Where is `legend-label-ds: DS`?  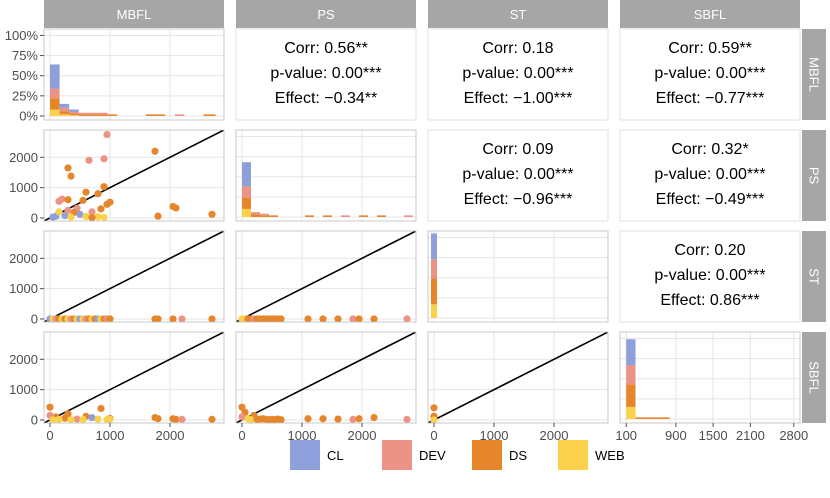
legend-label-ds: DS is located at coordinates (518, 455).